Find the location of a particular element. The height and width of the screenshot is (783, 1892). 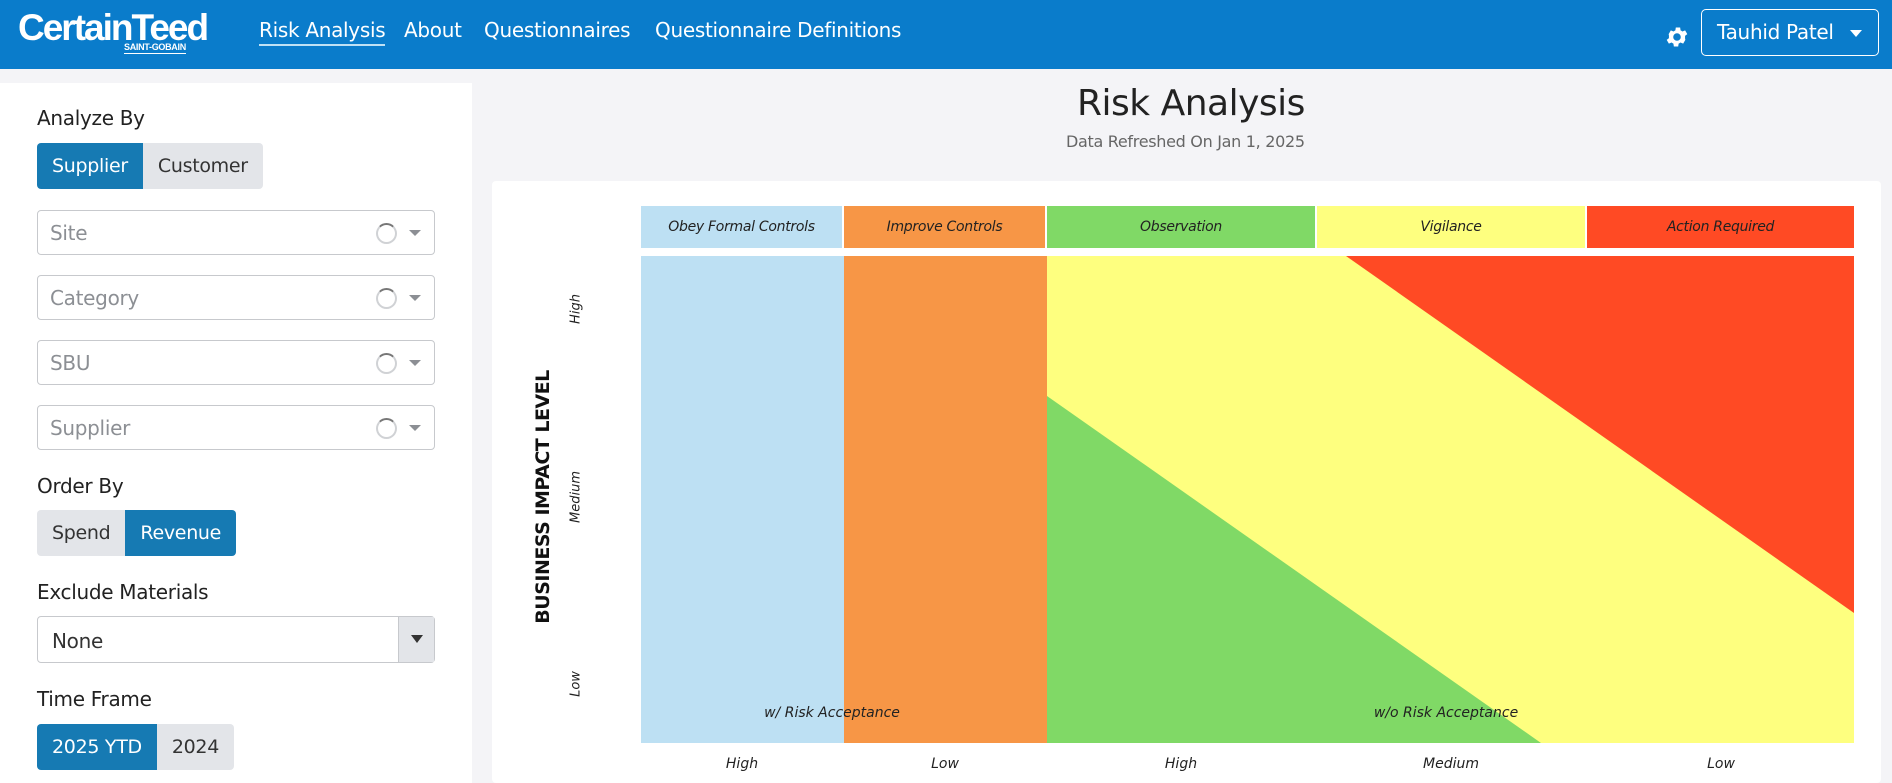

y-tick-medium: Medium is located at coordinates (576, 497).